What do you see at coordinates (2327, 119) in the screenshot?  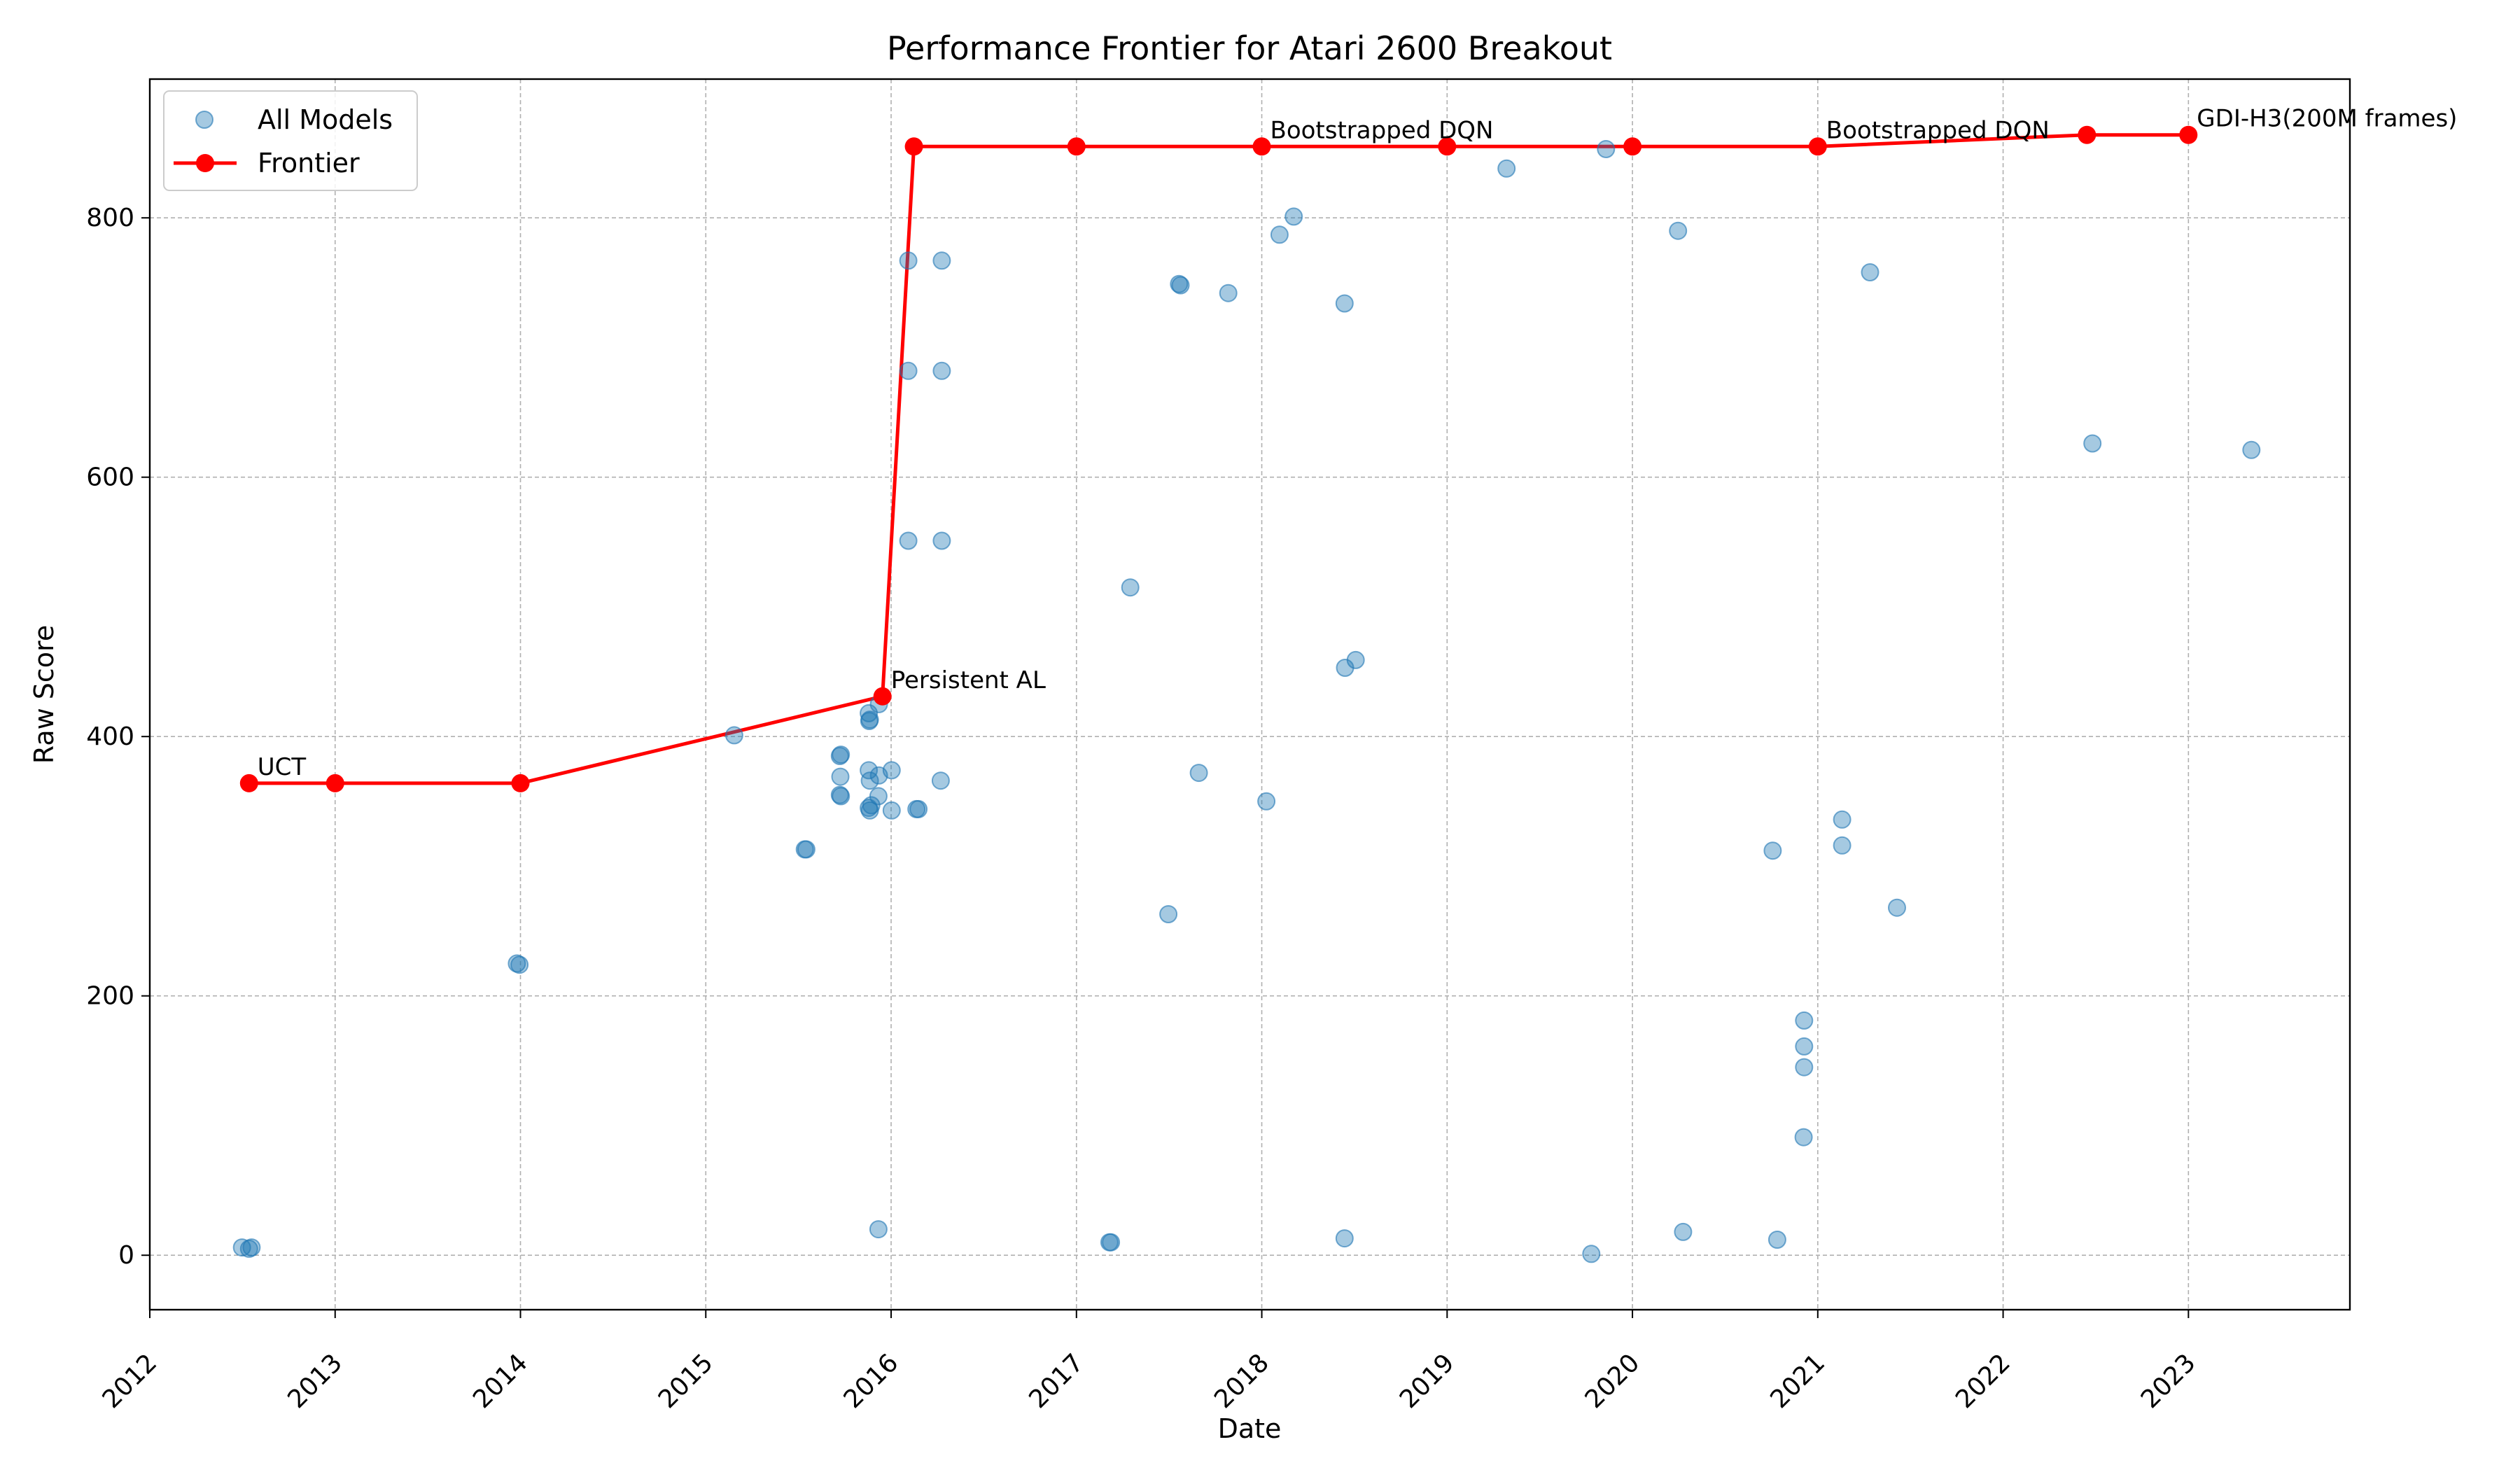 I see `frontier-annotation: GDI-H3(200M frames)` at bounding box center [2327, 119].